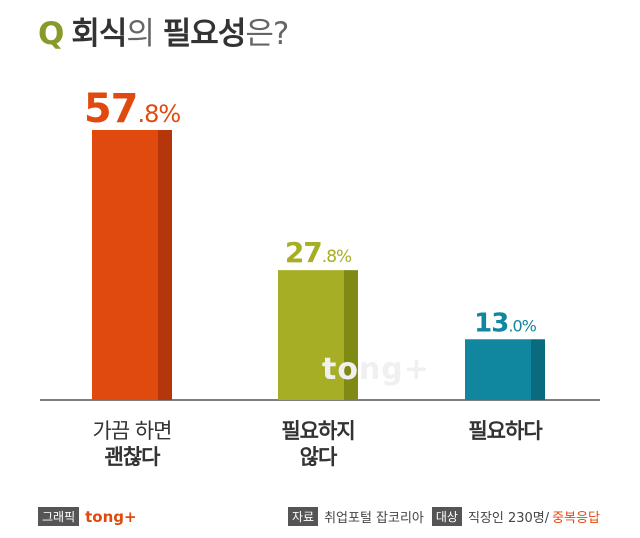  What do you see at coordinates (508, 518) in the screenshot?
I see `target-text: 직장인 230명/` at bounding box center [508, 518].